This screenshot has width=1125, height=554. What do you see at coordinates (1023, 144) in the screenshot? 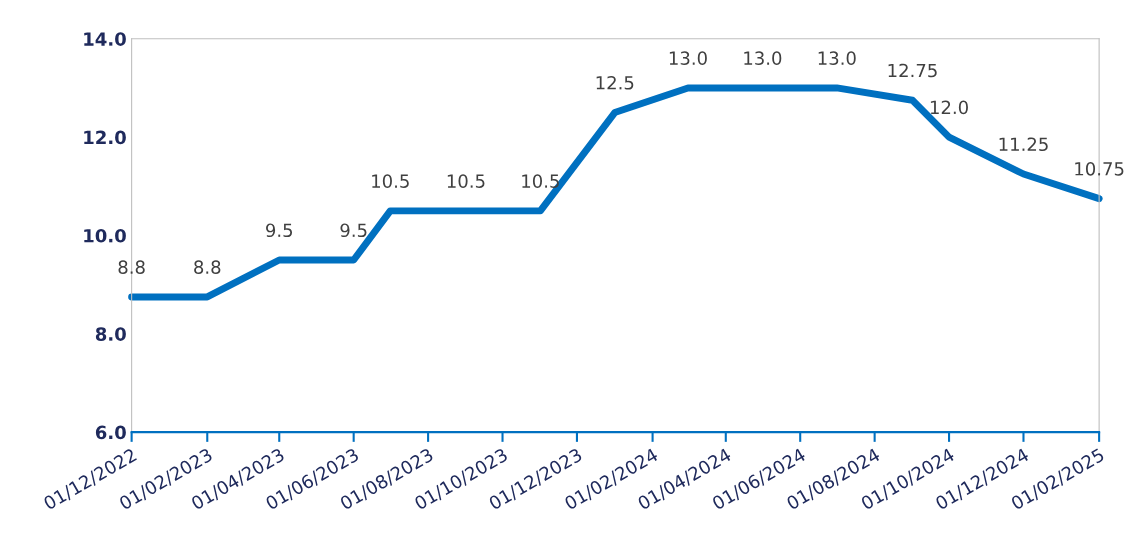
I see `data-label: 11.25` at bounding box center [1023, 144].